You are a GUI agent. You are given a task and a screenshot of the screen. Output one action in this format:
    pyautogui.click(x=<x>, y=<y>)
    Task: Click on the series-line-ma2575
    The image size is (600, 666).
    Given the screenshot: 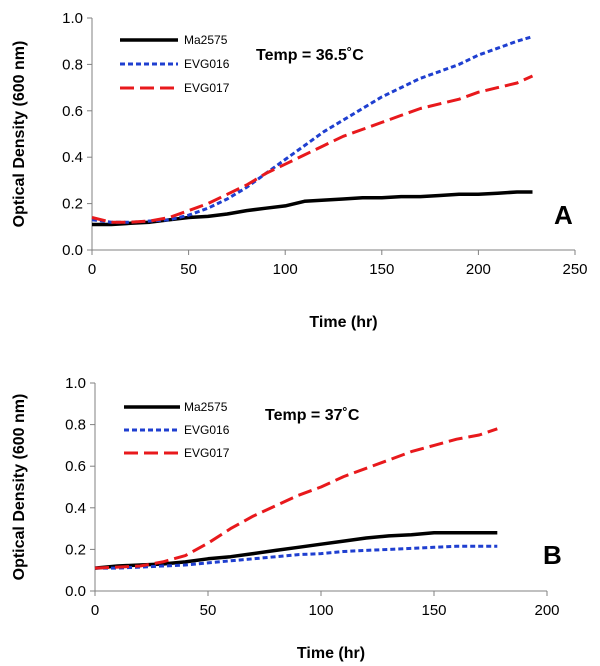 What is the action you would take?
    pyautogui.click(x=296, y=550)
    